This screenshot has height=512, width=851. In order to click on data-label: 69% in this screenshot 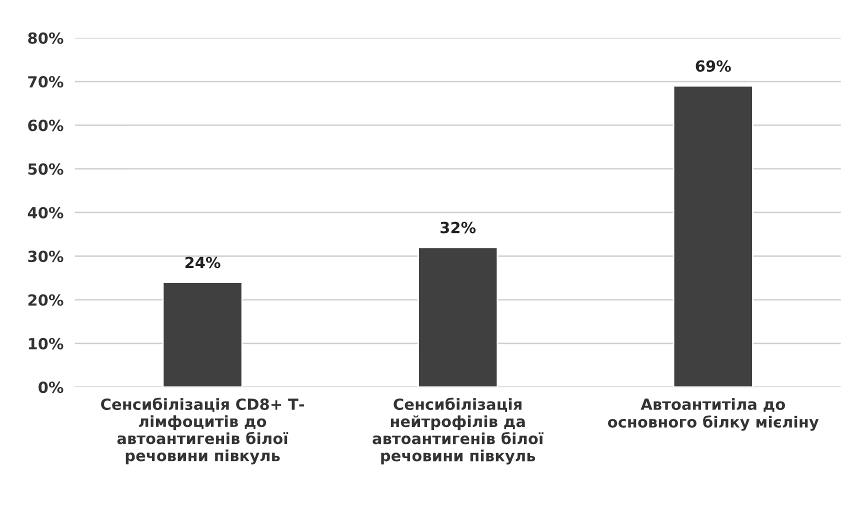, I will do `click(713, 66)`.